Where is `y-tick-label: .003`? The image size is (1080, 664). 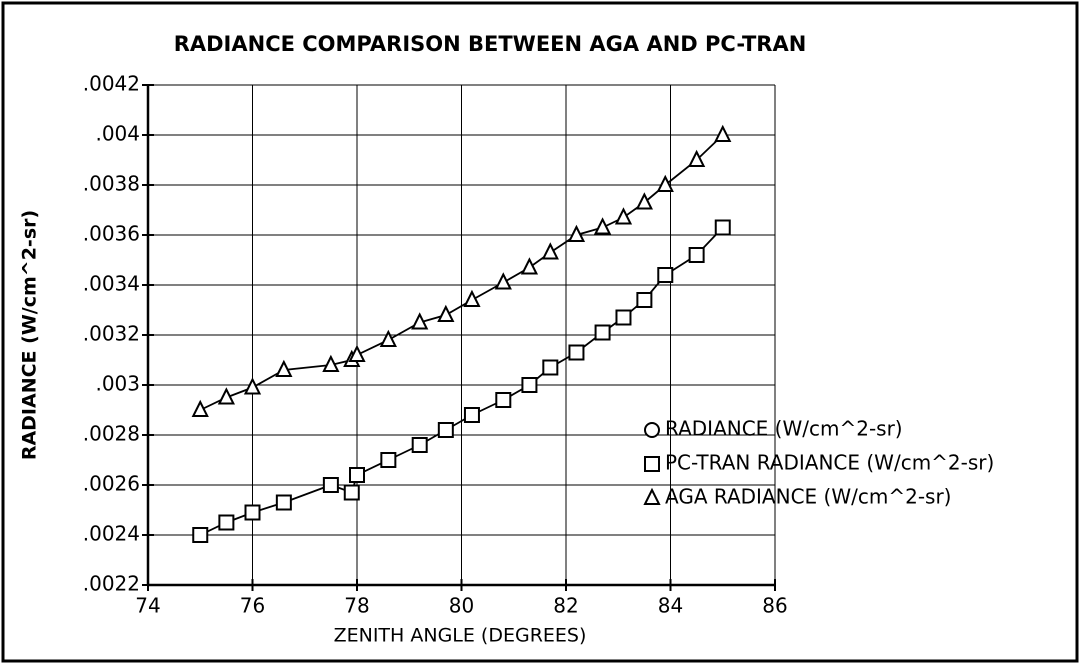
y-tick-label: .003 is located at coordinates (117, 384).